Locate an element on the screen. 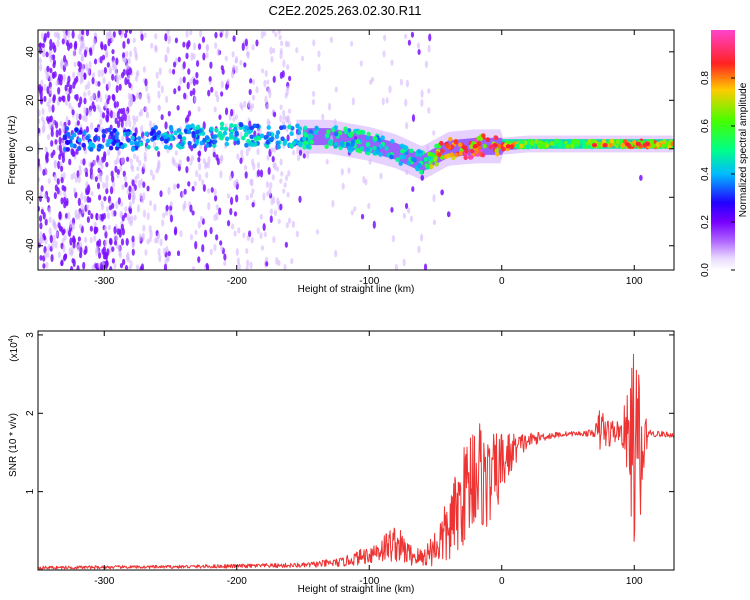 The image size is (750, 600). streak-blob is located at coordinates (448, 214).